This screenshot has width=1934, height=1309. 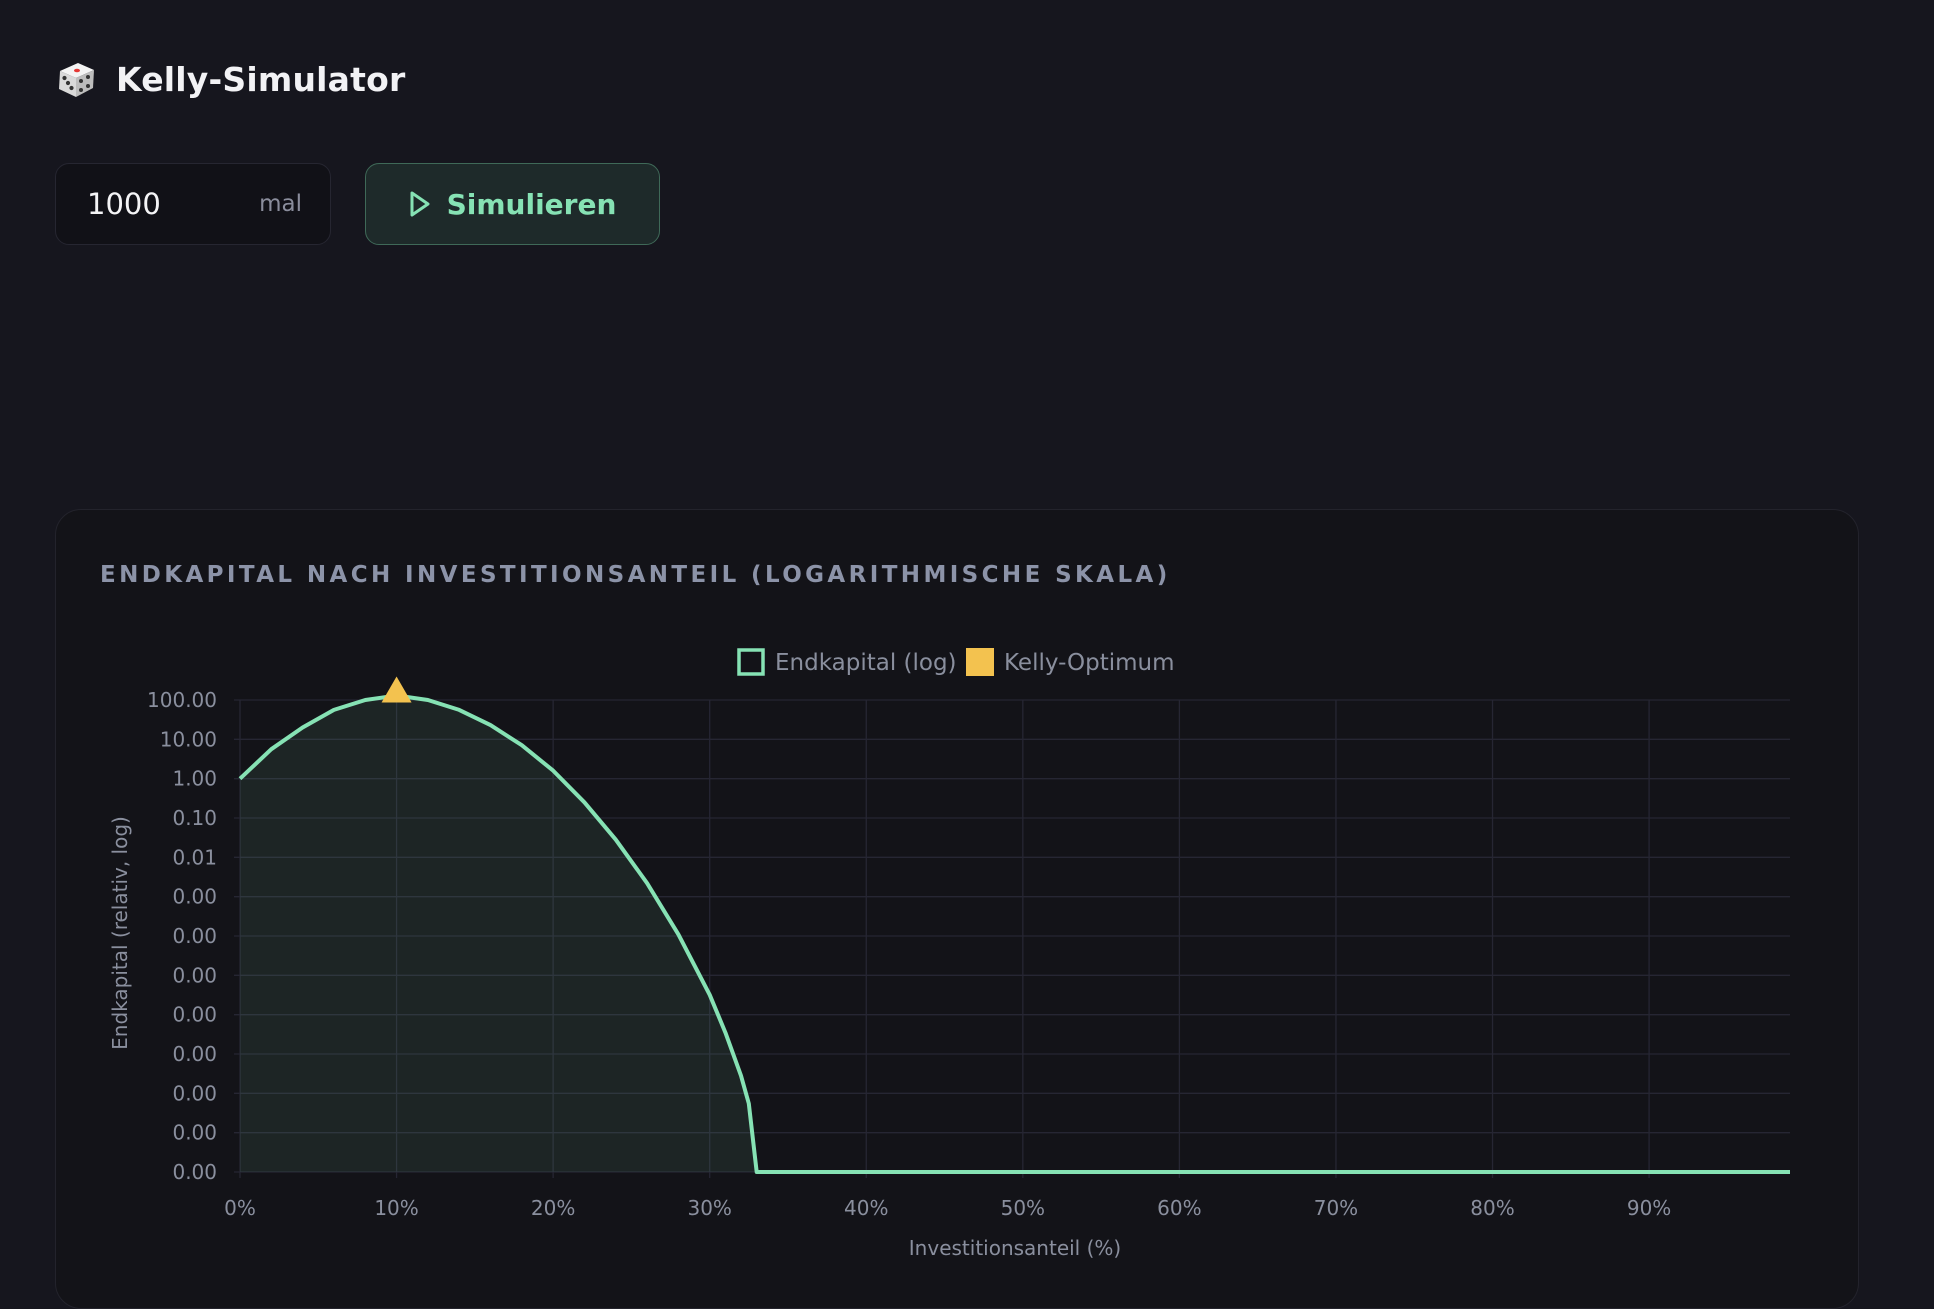 What do you see at coordinates (188, 739) in the screenshot?
I see `y-tick-label: 10.00` at bounding box center [188, 739].